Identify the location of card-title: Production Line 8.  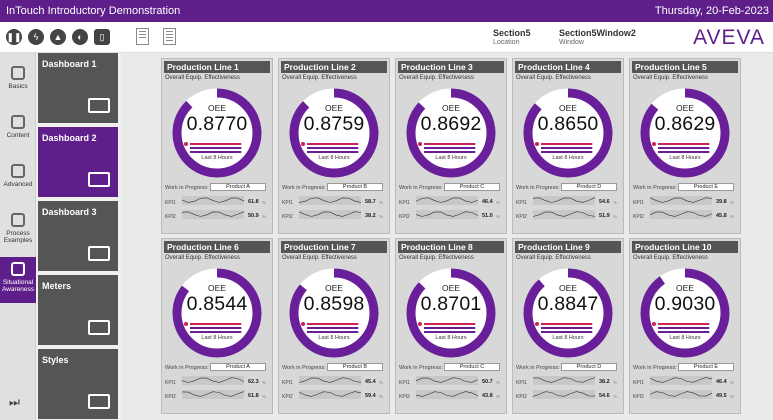
(451, 247).